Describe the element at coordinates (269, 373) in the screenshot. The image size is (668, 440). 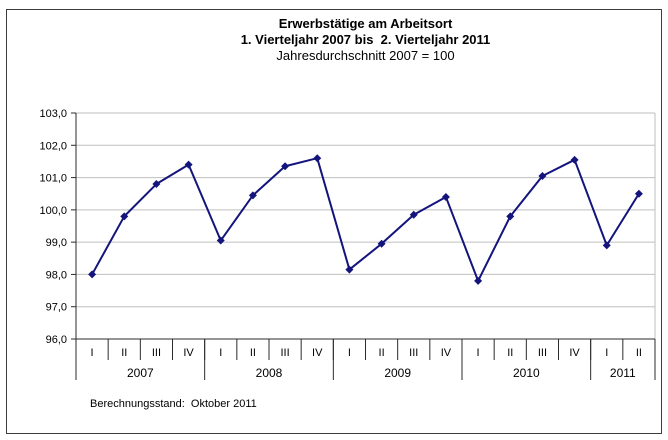
I see `x-axis-year-label: 2008` at that location.